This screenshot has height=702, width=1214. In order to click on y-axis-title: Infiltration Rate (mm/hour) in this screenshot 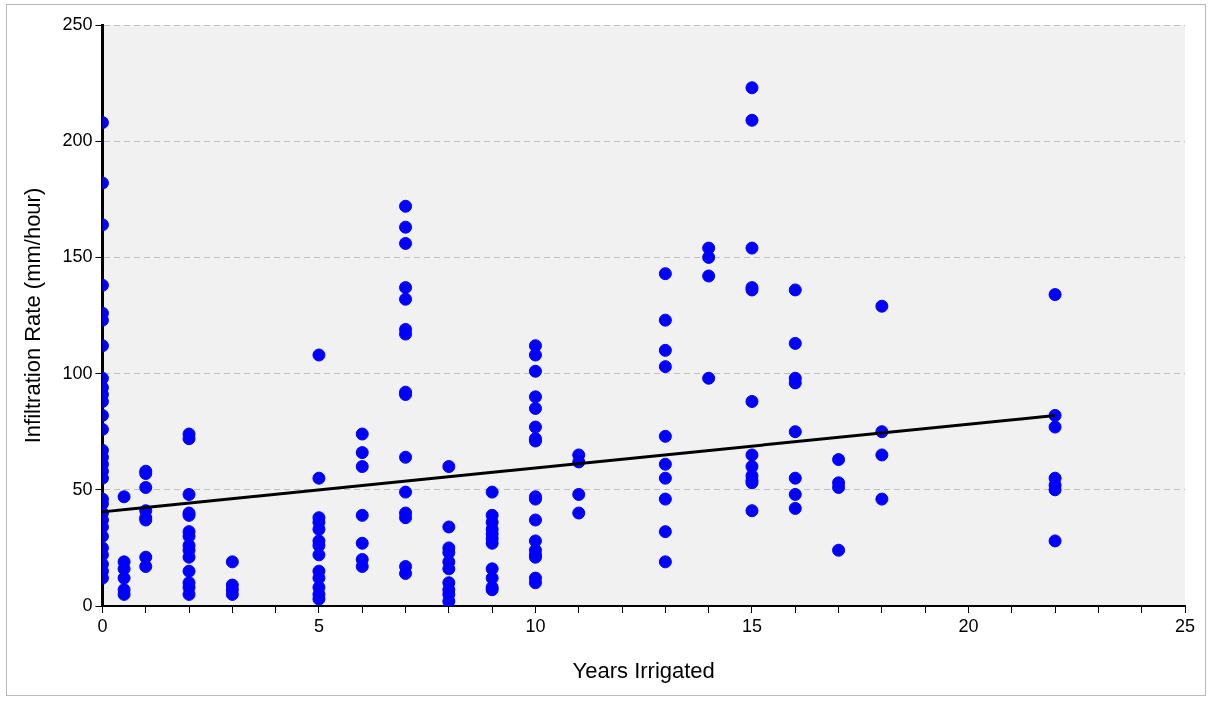, I will do `click(33, 315)`.